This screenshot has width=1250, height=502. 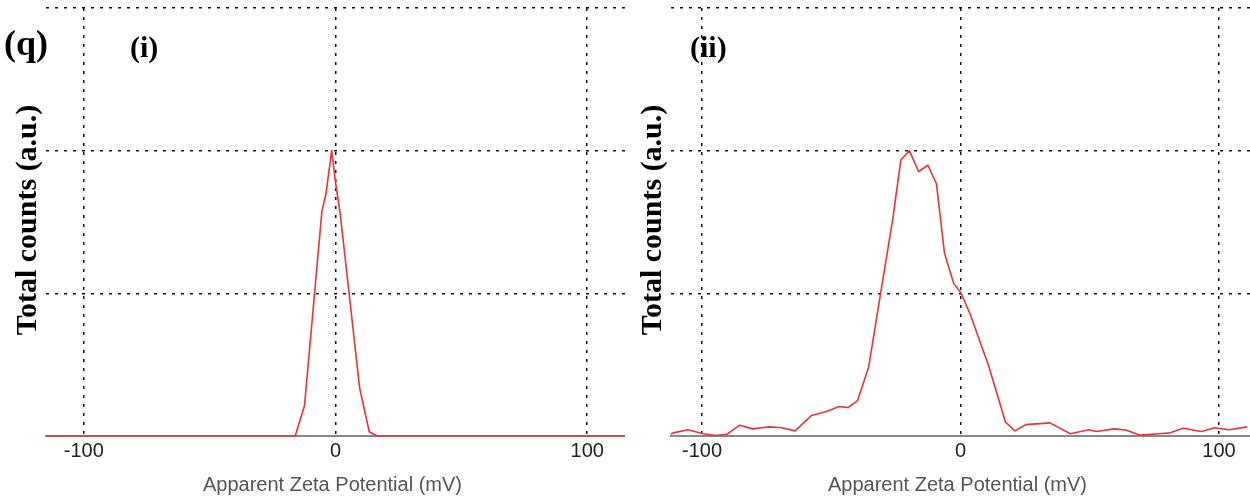 What do you see at coordinates (26, 43) in the screenshot?
I see `text: (q)` at bounding box center [26, 43].